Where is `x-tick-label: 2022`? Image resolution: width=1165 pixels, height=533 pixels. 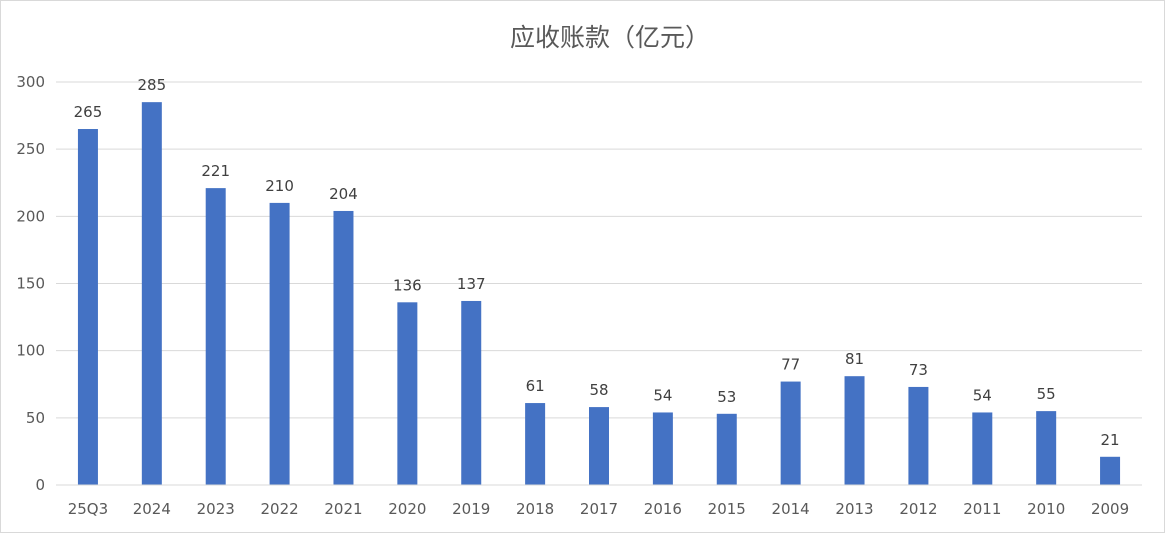
x-tick-label: 2022 is located at coordinates (279, 509).